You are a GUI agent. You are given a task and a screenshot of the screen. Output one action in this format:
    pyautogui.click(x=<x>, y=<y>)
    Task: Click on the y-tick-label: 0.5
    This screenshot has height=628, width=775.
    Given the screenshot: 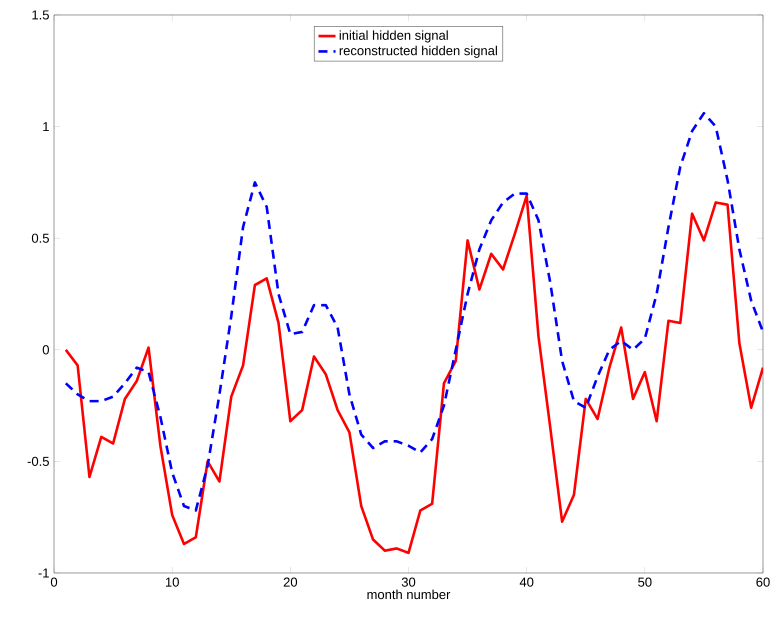 What is the action you would take?
    pyautogui.click(x=40, y=238)
    